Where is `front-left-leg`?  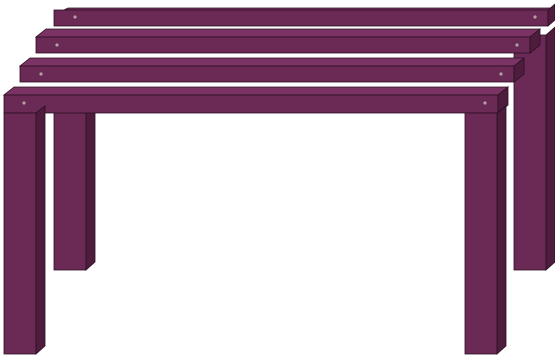 front-left-leg is located at coordinates (24, 230).